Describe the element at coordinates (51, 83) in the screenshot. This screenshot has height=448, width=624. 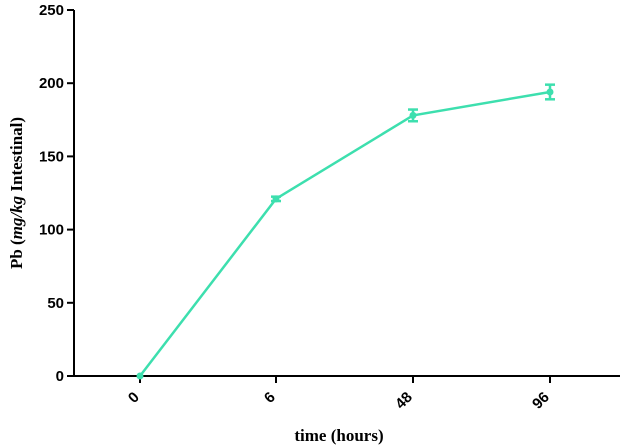
I see `y-tick-label: 200` at that location.